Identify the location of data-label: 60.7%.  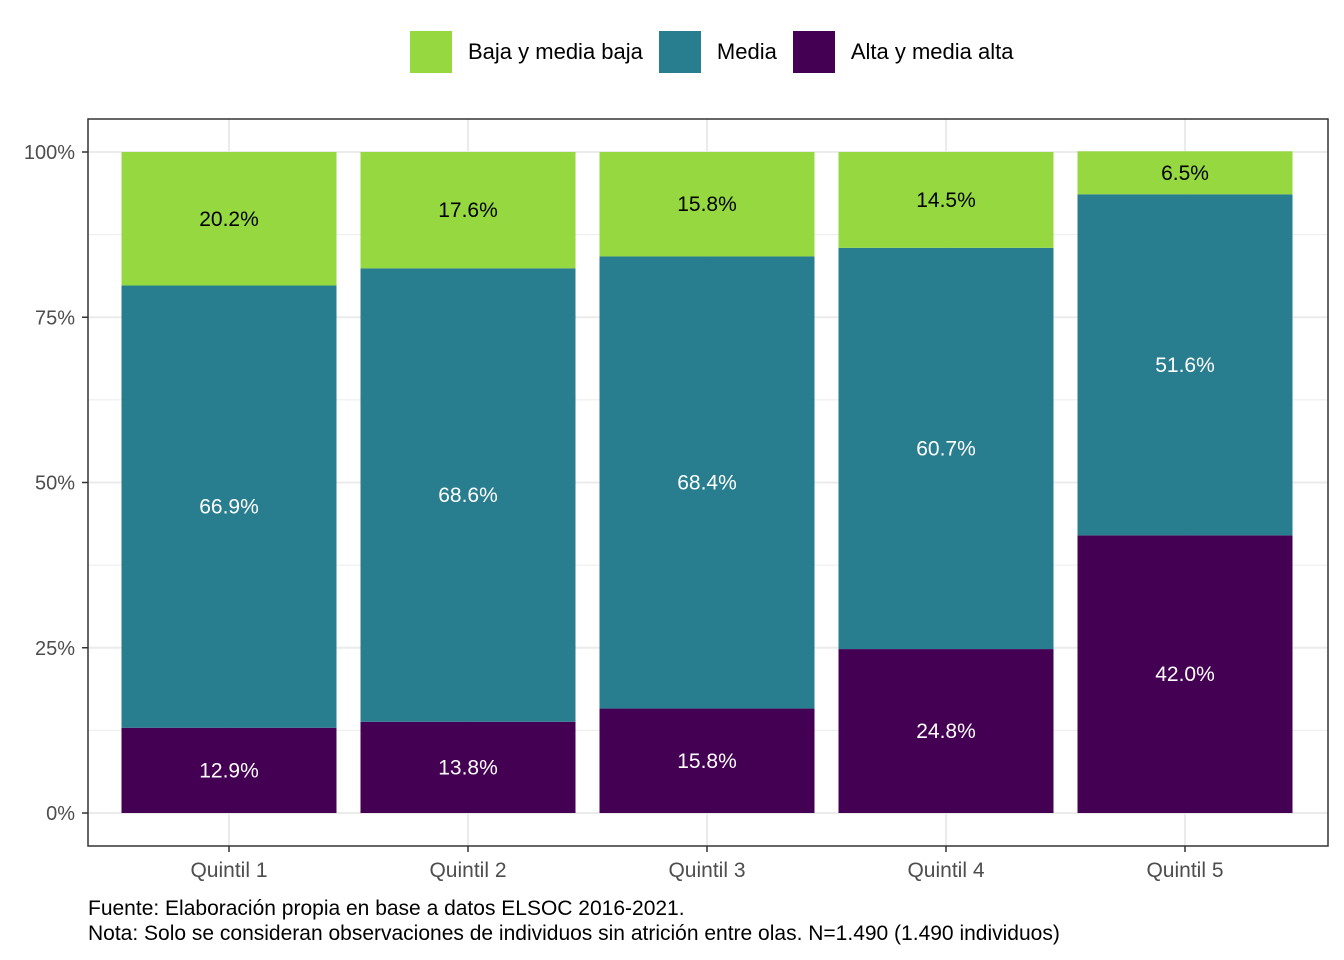
(946, 448).